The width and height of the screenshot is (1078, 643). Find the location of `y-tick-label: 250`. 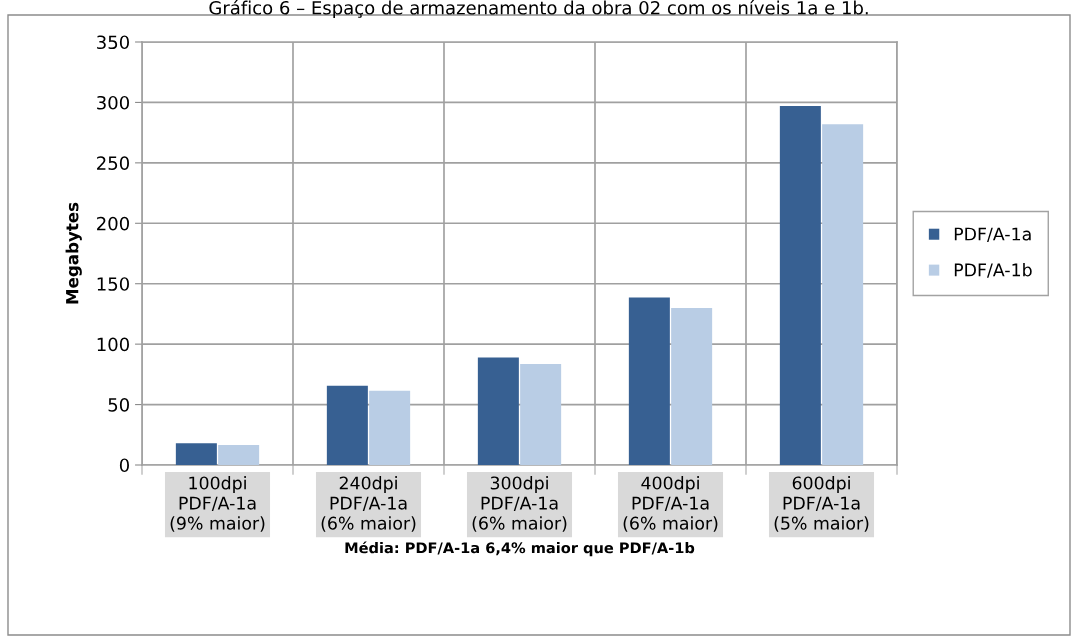

y-tick-label: 250 is located at coordinates (113, 163).